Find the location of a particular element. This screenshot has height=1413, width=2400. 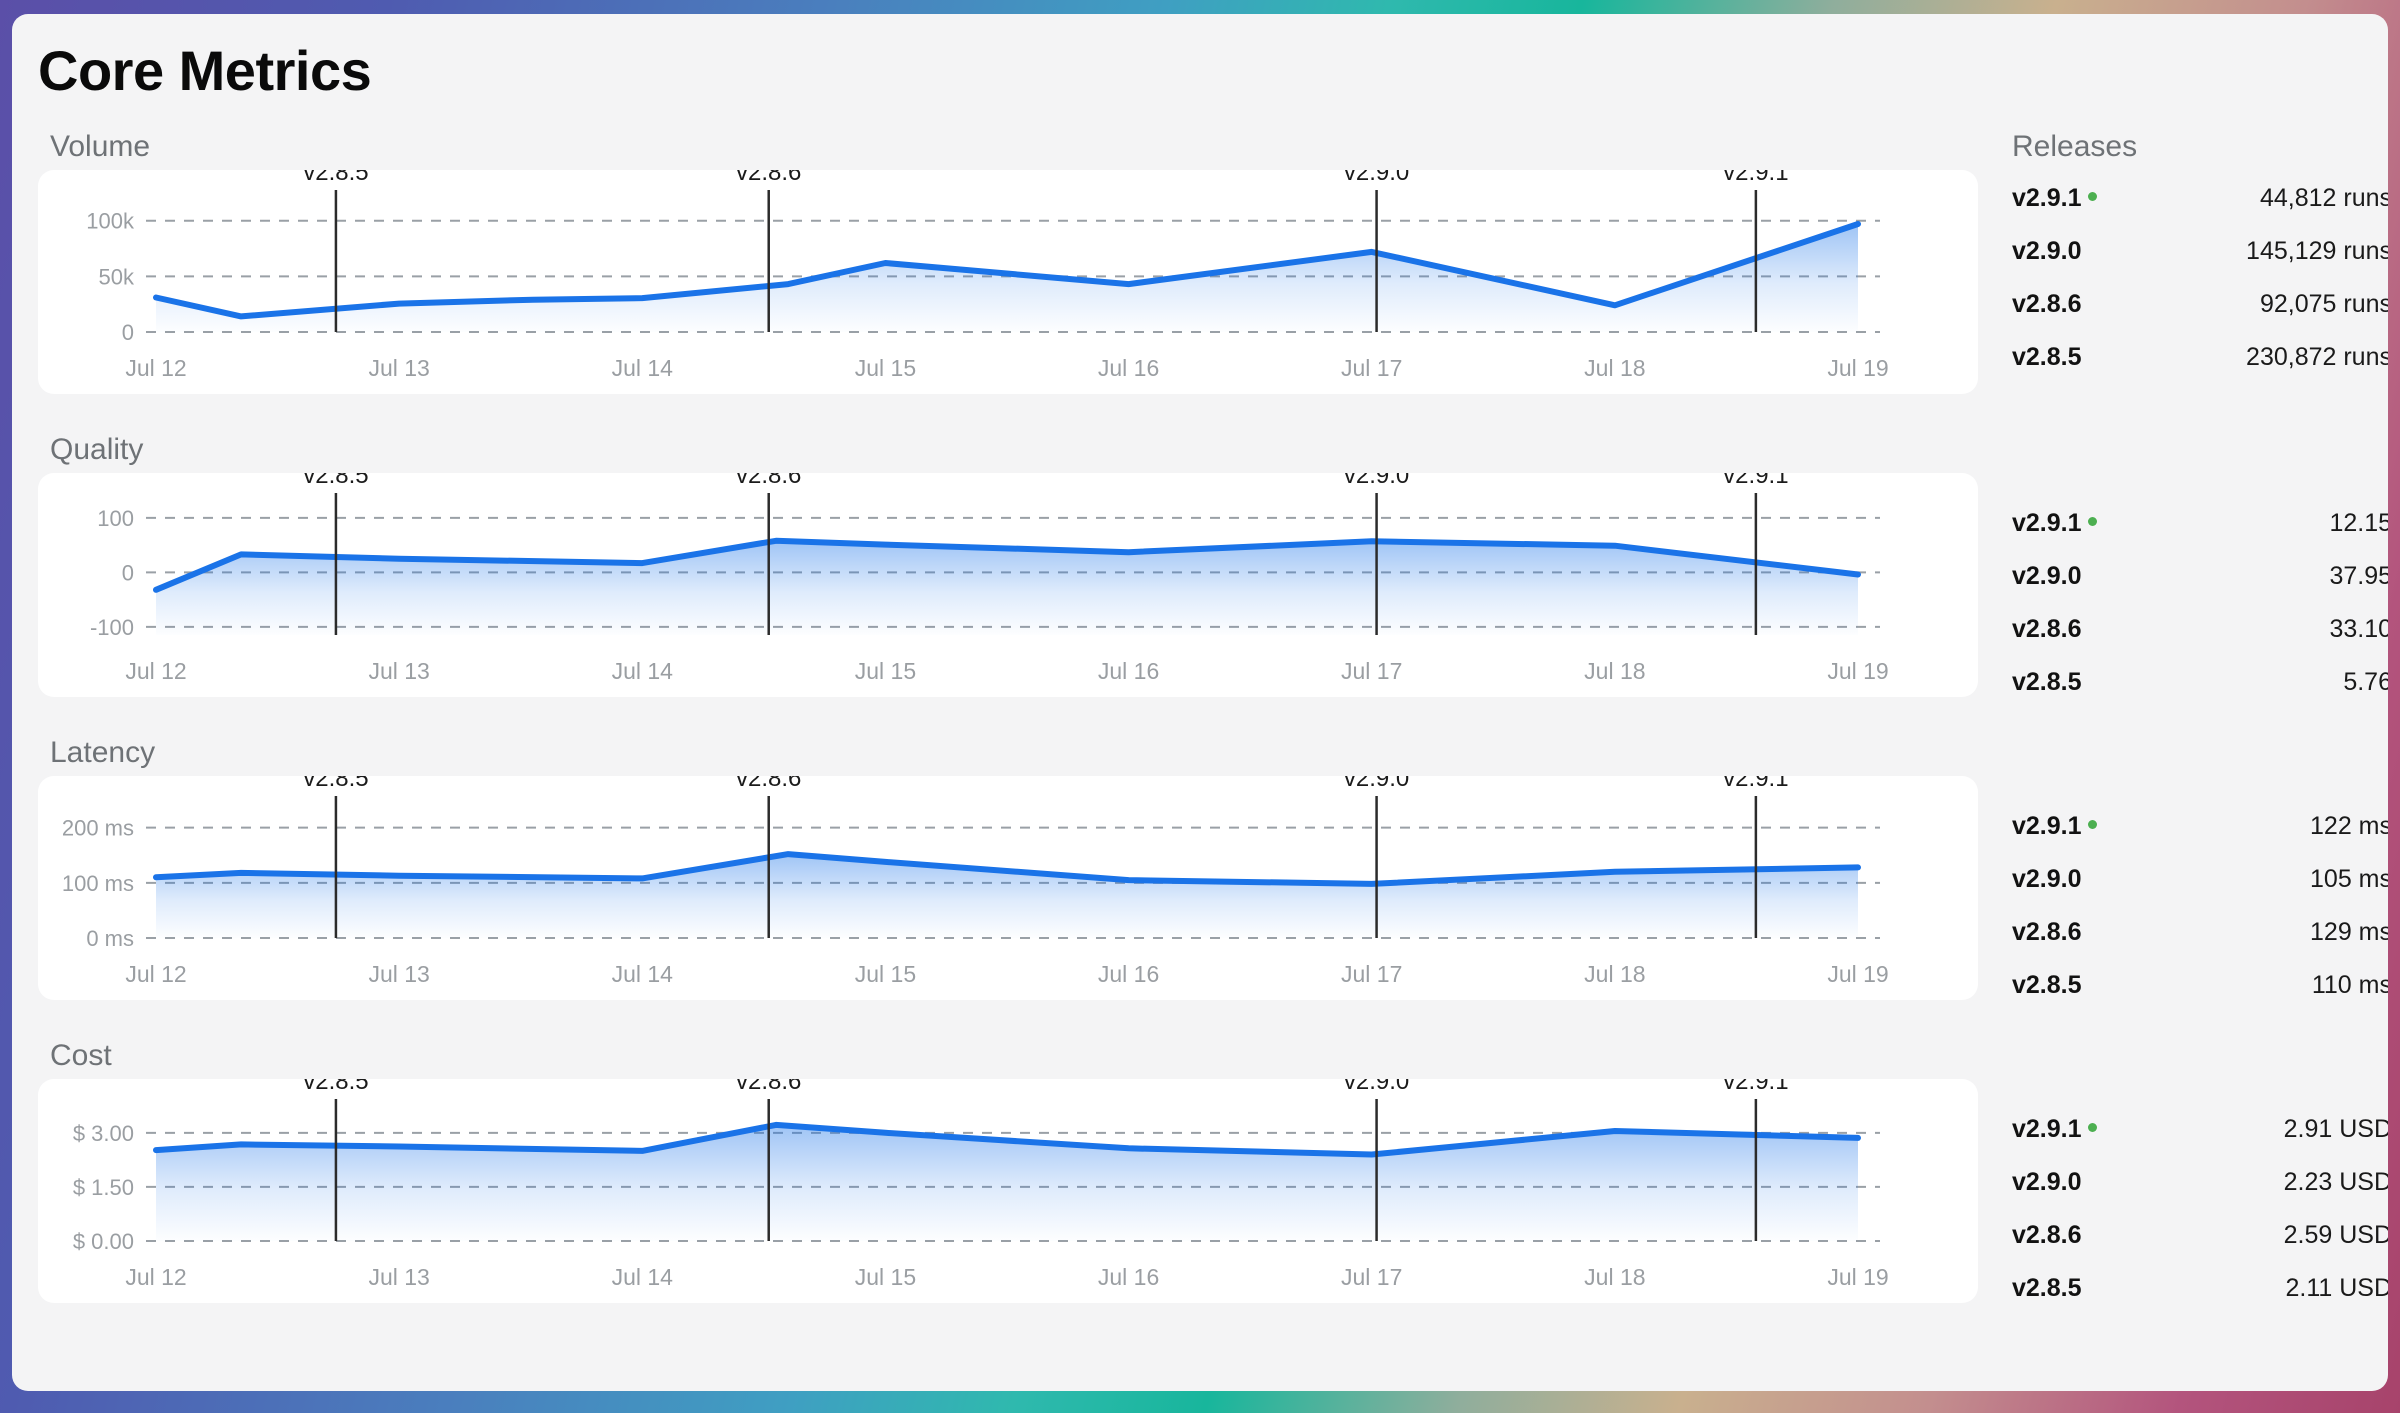

x-tick-label: Jul 13 is located at coordinates (398, 1277).